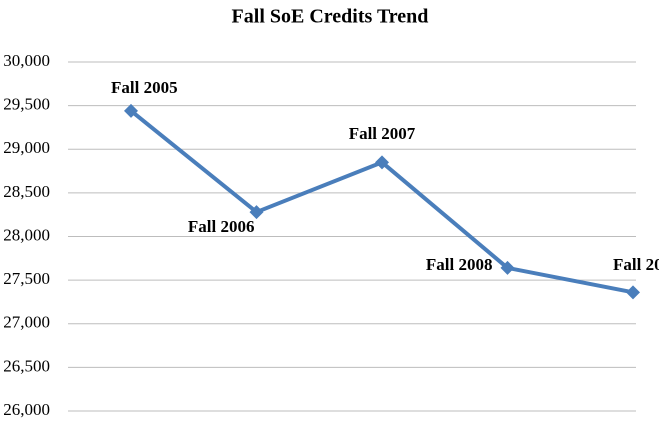 The width and height of the screenshot is (659, 421). I want to click on chart-title: Fall SoE Credits Trend, so click(330, 17).